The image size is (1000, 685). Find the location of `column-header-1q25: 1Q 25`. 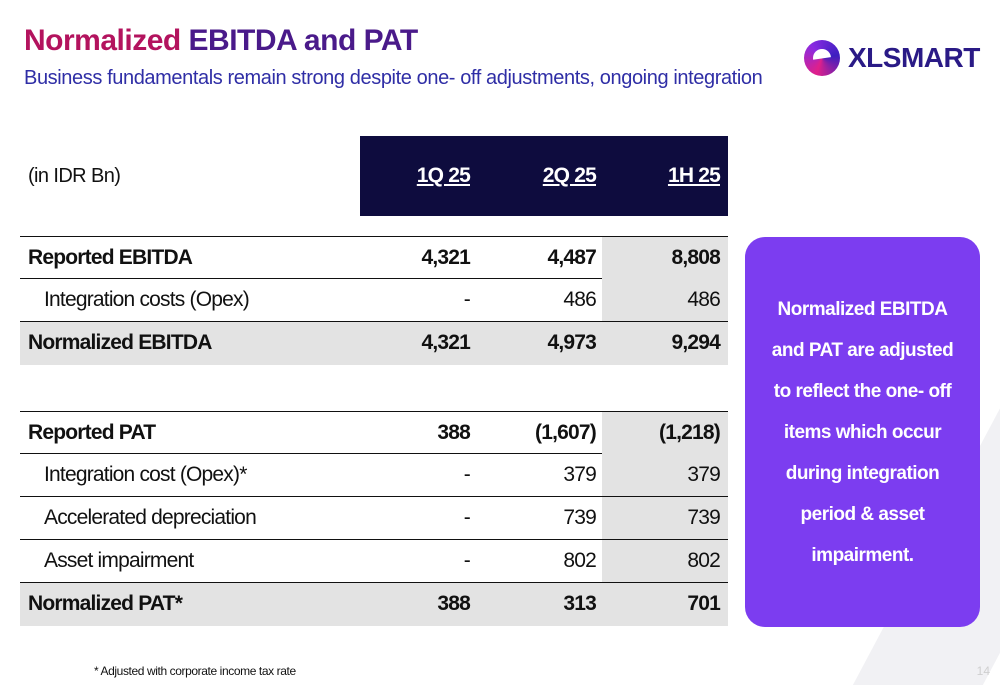

column-header-1q25: 1Q 25 is located at coordinates (443, 175).